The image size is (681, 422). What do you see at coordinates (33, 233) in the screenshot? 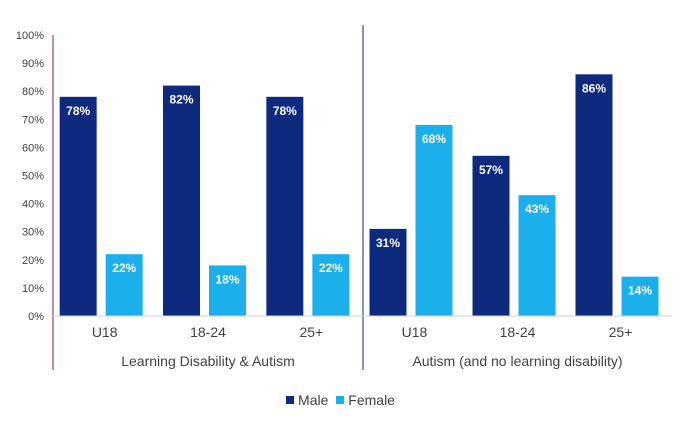
I see `y-tick-label: 30%` at bounding box center [33, 233].